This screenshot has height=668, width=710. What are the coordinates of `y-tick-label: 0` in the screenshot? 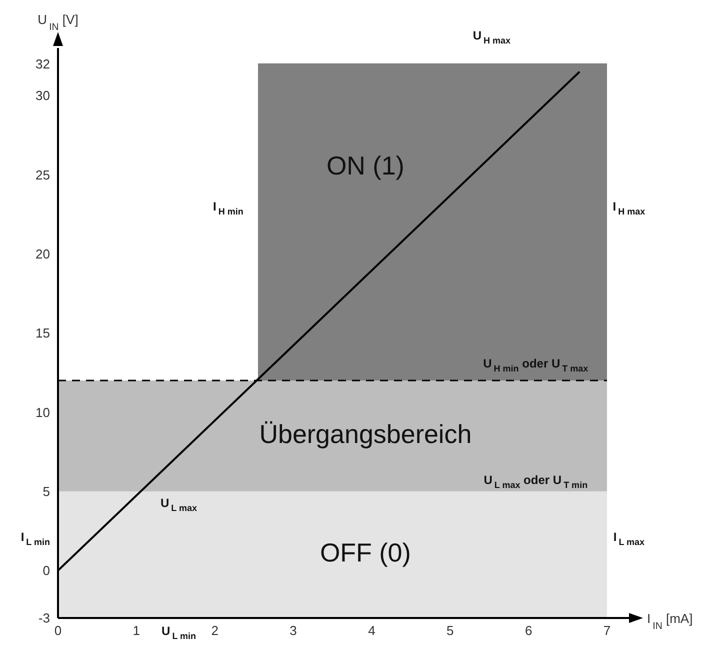 It's located at (46, 570).